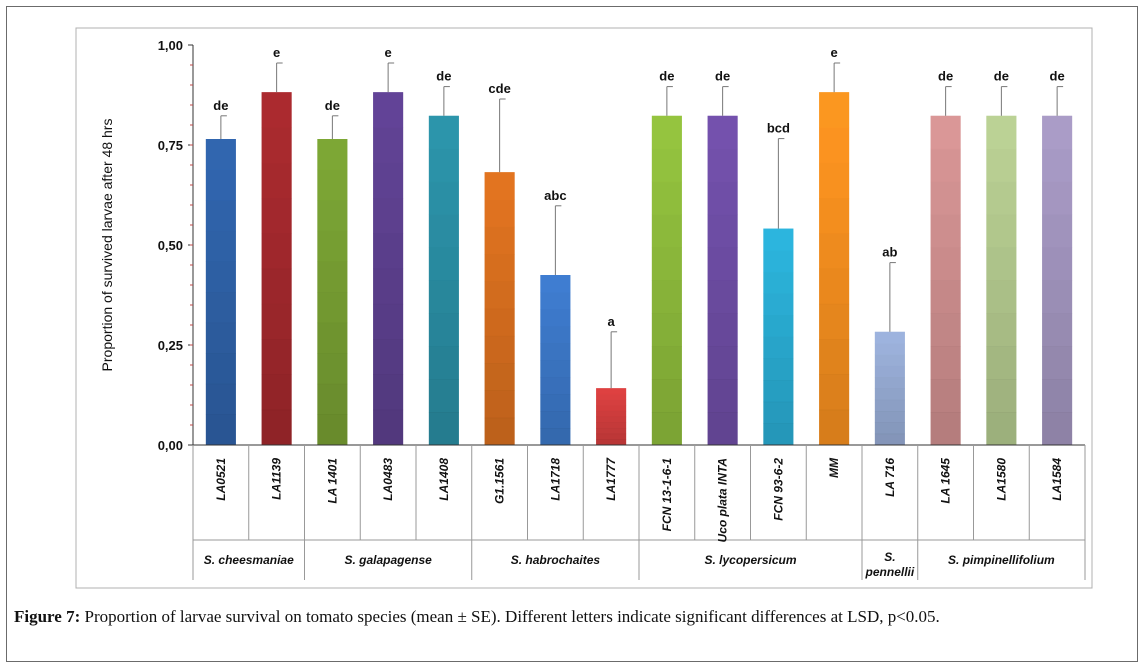 The height and width of the screenshot is (669, 1146). What do you see at coordinates (834, 52) in the screenshot?
I see `significance-label: e` at bounding box center [834, 52].